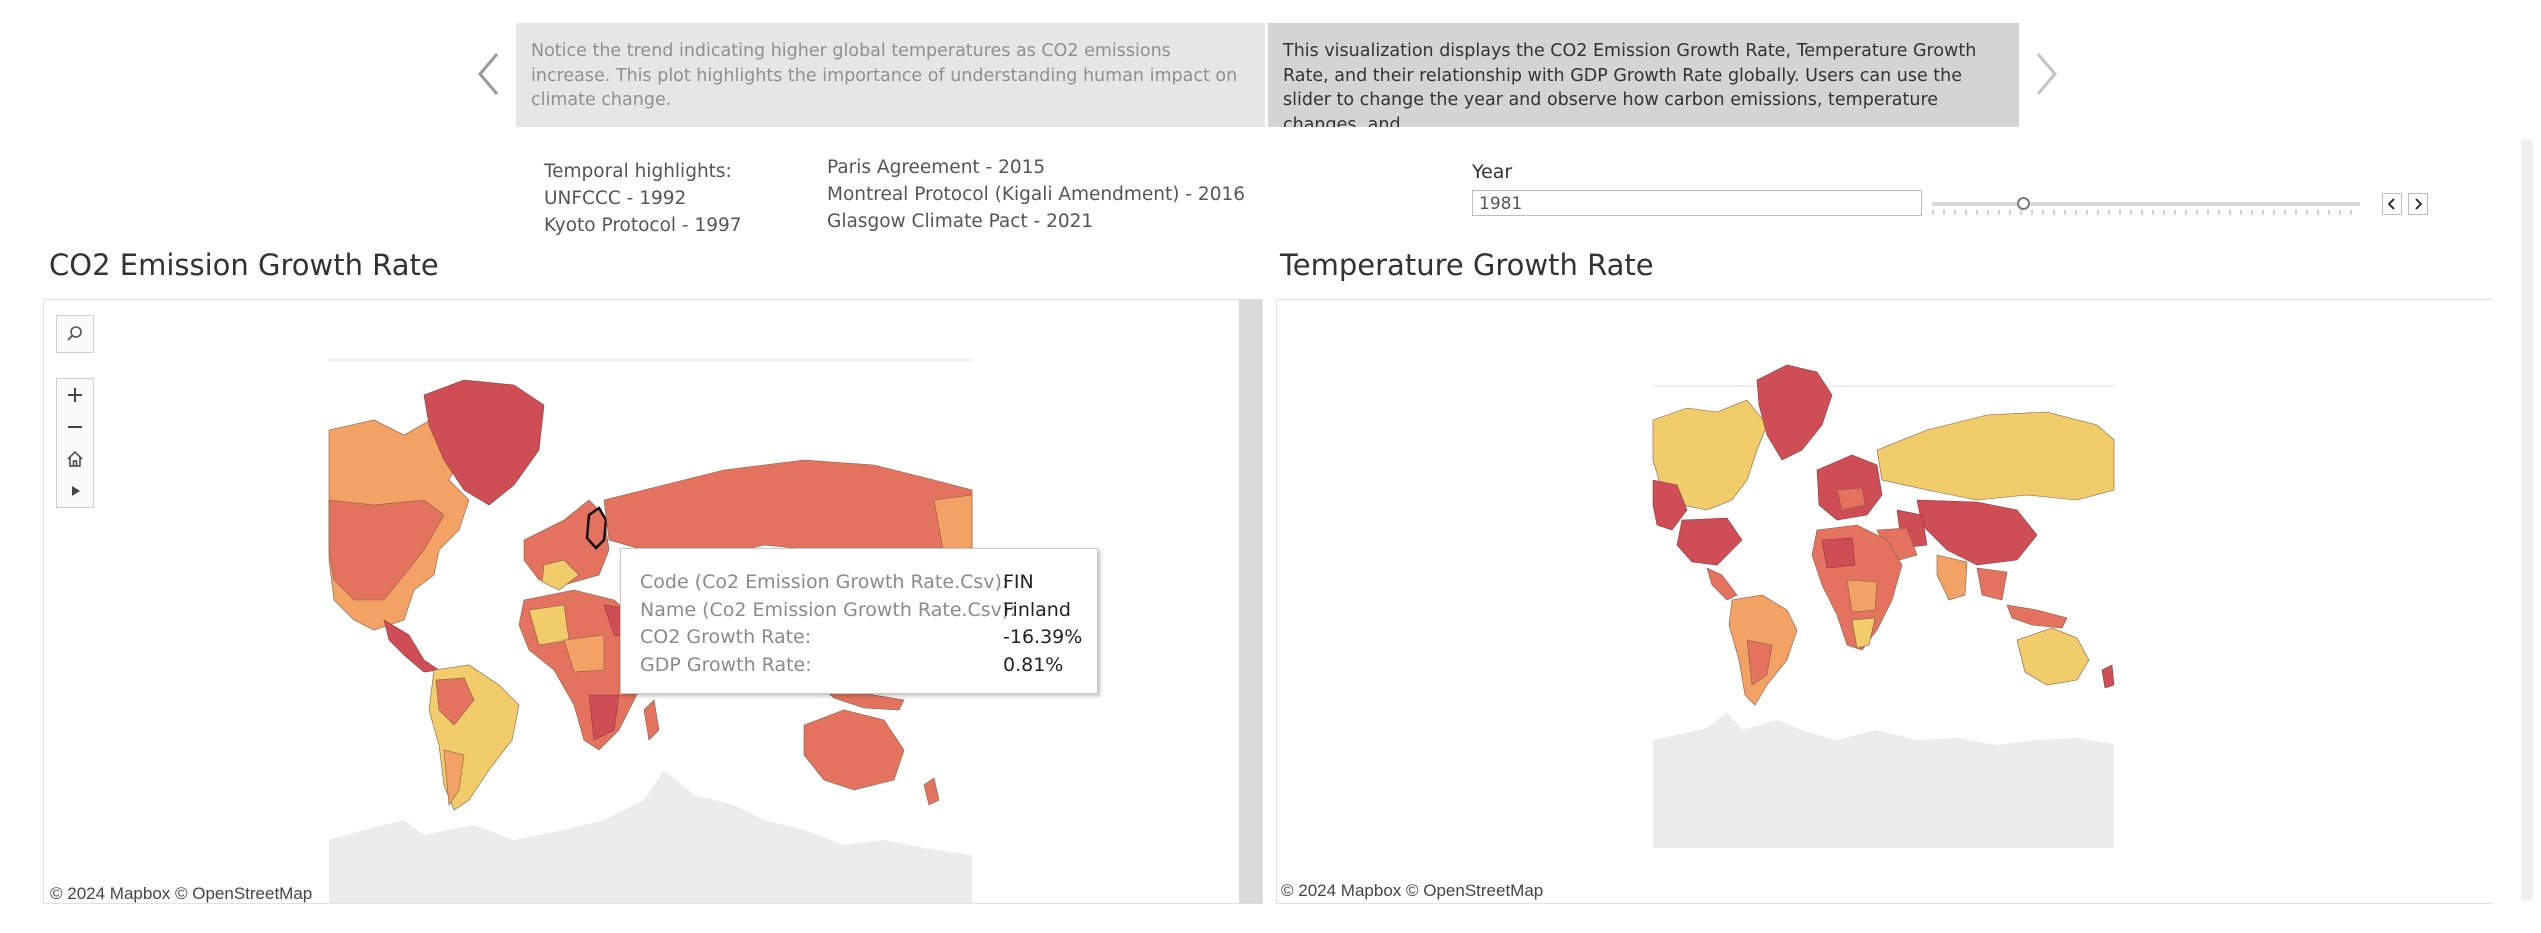 The image size is (2541, 933). I want to click on zoom-in-icon, so click(75, 395).